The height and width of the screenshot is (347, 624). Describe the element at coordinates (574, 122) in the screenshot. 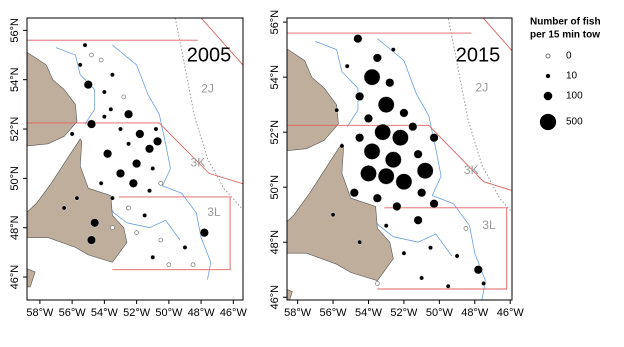

I see `legend-label: 500` at that location.